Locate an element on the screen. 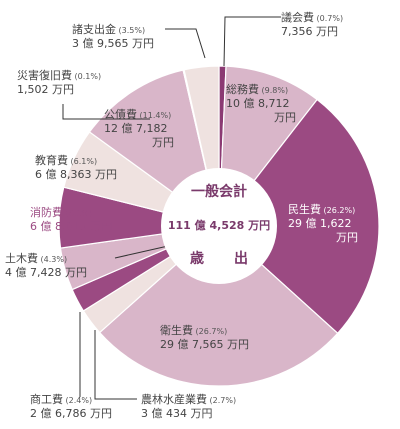 This screenshot has width=400, height=429. slice-amount-10: 1,502 万円 is located at coordinates (45, 89).